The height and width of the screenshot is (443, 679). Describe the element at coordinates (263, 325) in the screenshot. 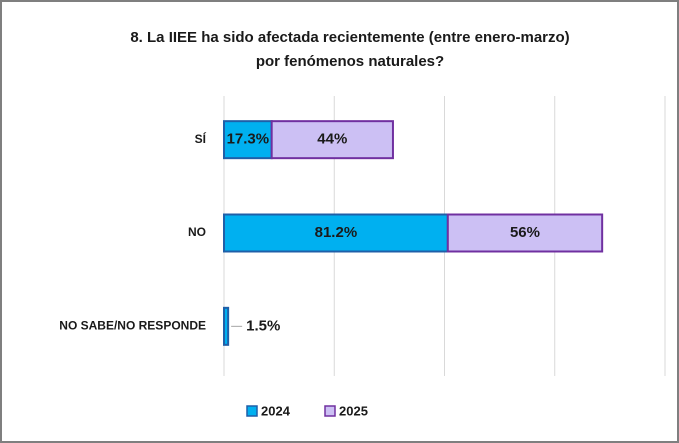

I see `data-label: 1.5%` at that location.